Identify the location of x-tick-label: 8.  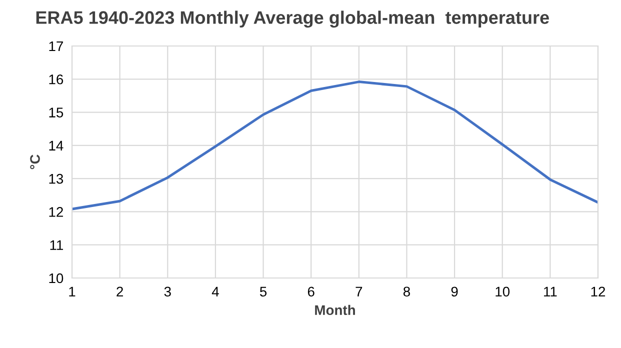
(406, 291).